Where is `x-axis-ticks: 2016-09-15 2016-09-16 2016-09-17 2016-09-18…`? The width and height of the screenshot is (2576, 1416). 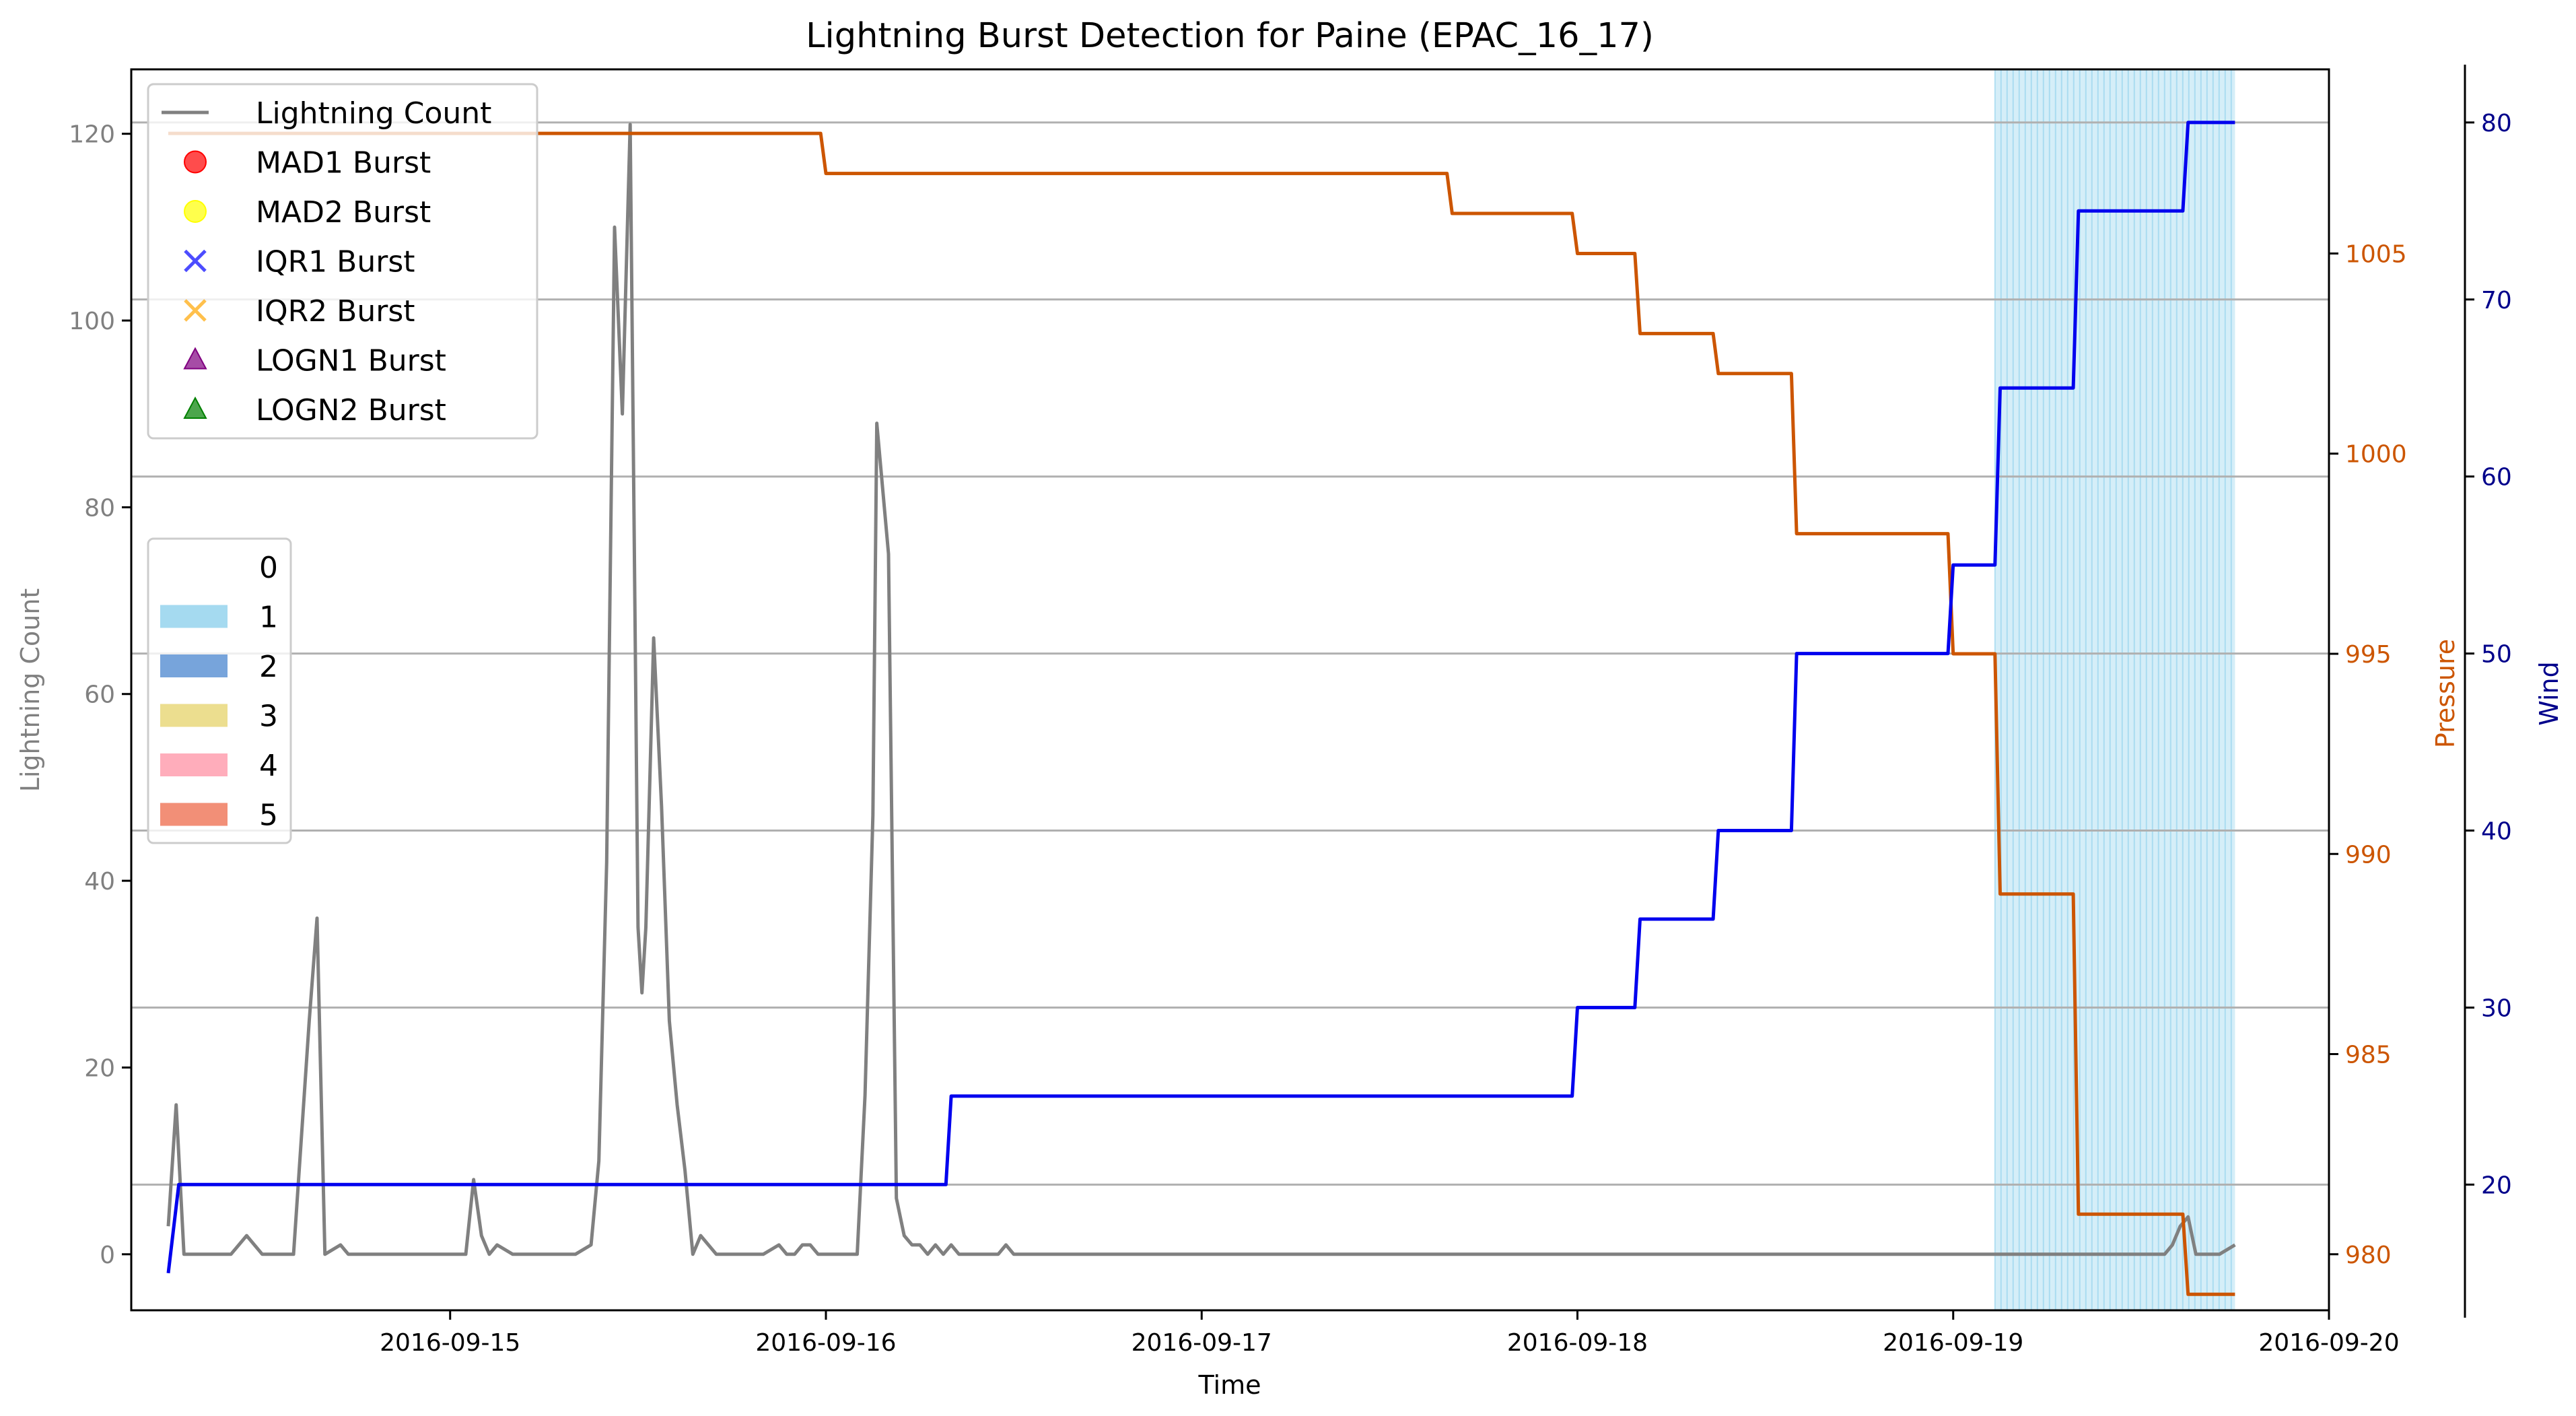 x-axis-ticks: 2016-09-15 2016-09-16 2016-09-17 2016-09-18… is located at coordinates (1390, 1333).